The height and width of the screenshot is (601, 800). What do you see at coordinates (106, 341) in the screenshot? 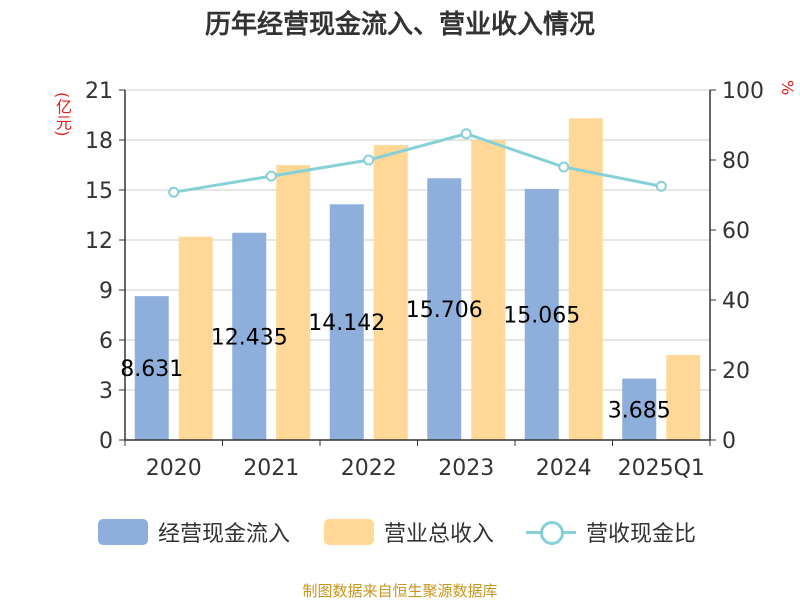
I see `y-left-tick-label: 6` at bounding box center [106, 341].